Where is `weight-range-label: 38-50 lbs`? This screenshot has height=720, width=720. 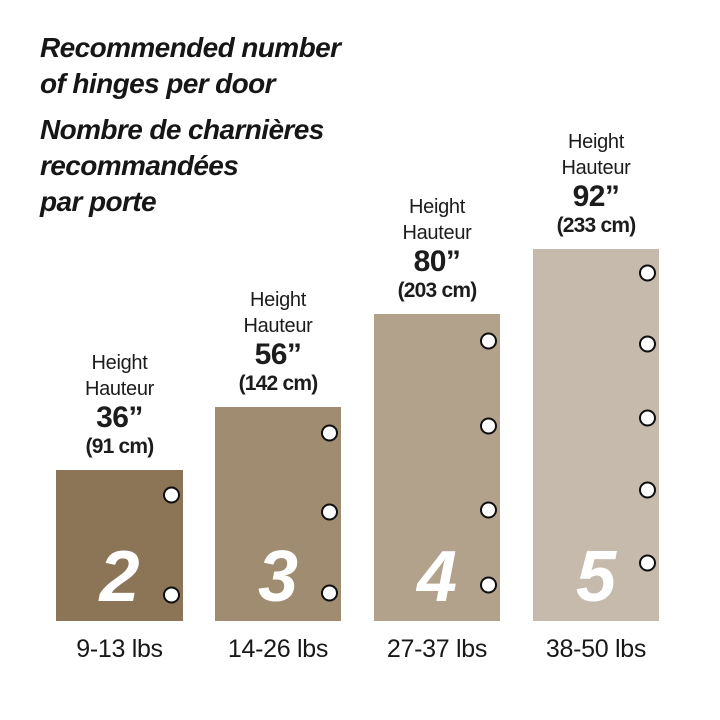 weight-range-label: 38-50 lbs is located at coordinates (596, 649).